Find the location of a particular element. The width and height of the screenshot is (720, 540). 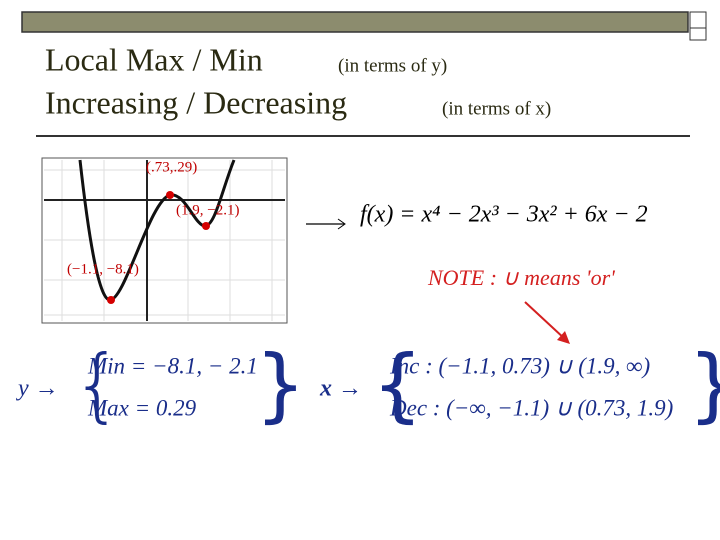

top-bar is located at coordinates (355, 22).